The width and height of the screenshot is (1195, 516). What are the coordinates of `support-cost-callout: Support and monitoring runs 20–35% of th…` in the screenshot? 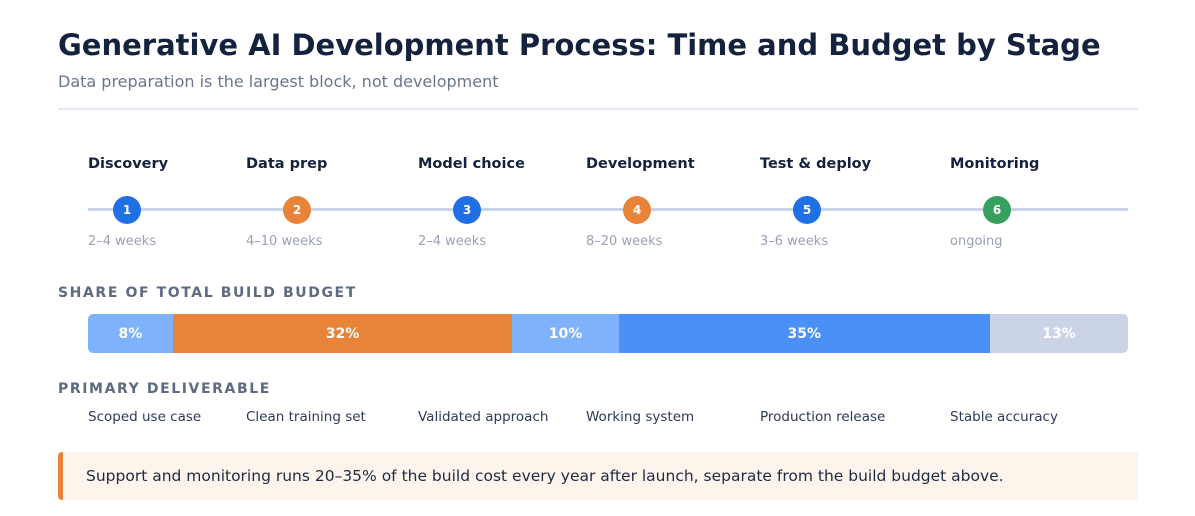 It's located at (598, 476).